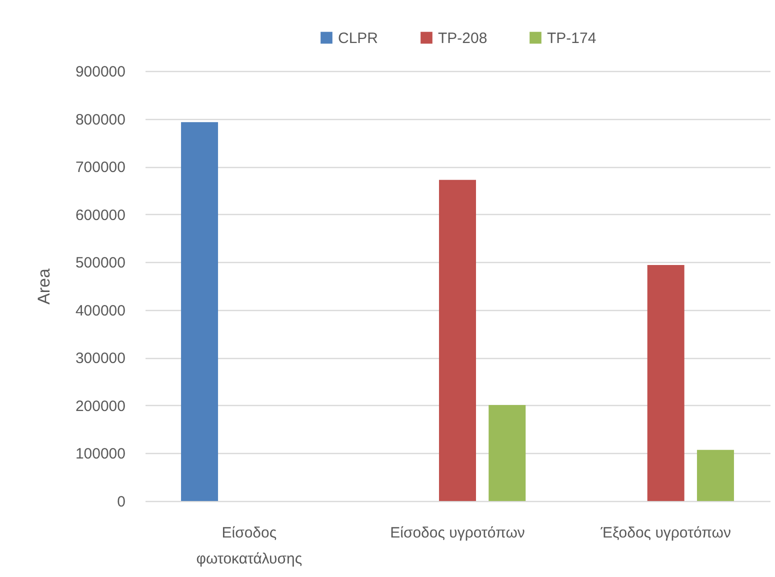 This screenshot has width=775, height=577. I want to click on x-tick-label: Είσοδος υγροτόπων, so click(457, 533).